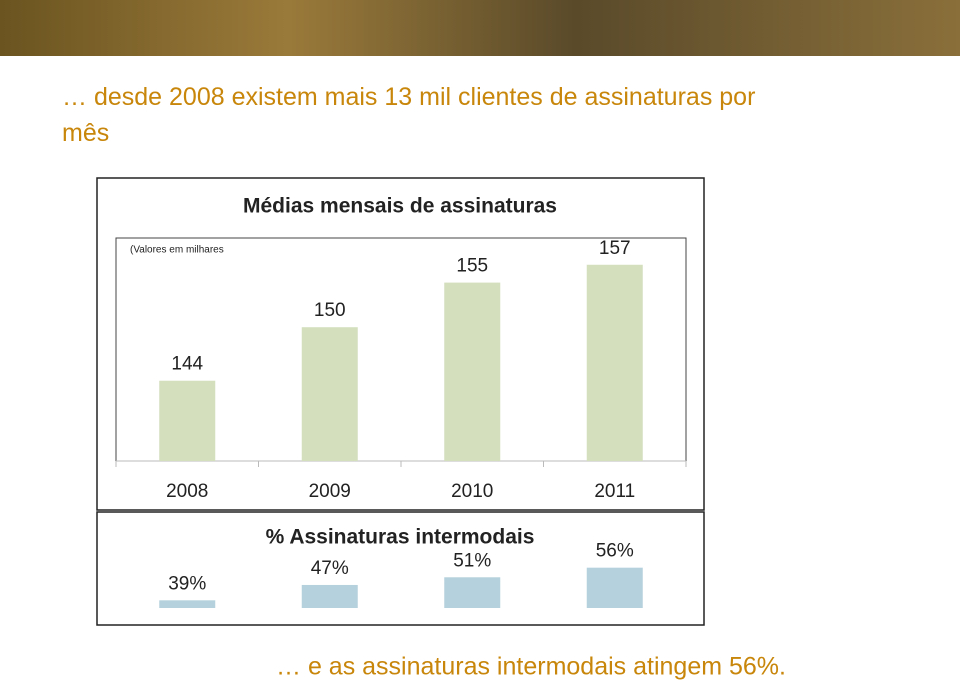 This screenshot has width=960, height=690. What do you see at coordinates (614, 491) in the screenshot?
I see `x-tick-label: 2011` at bounding box center [614, 491].